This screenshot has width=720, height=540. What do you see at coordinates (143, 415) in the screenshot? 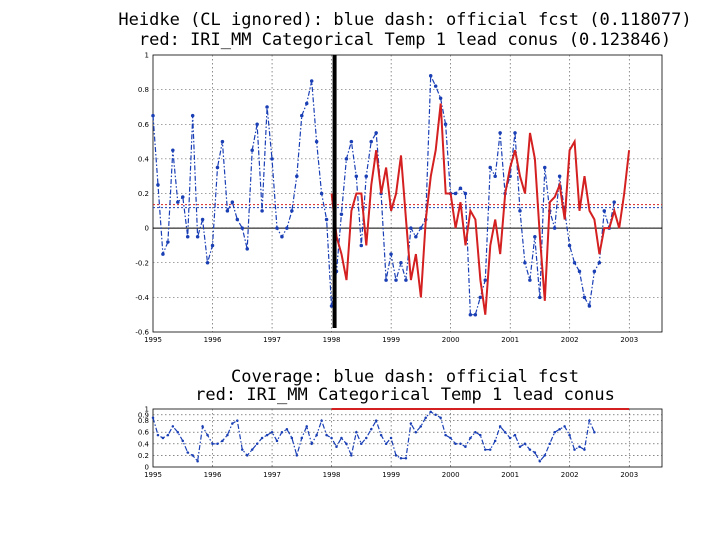
I see `coverage-y-tick-label: 0.9` at bounding box center [143, 415].